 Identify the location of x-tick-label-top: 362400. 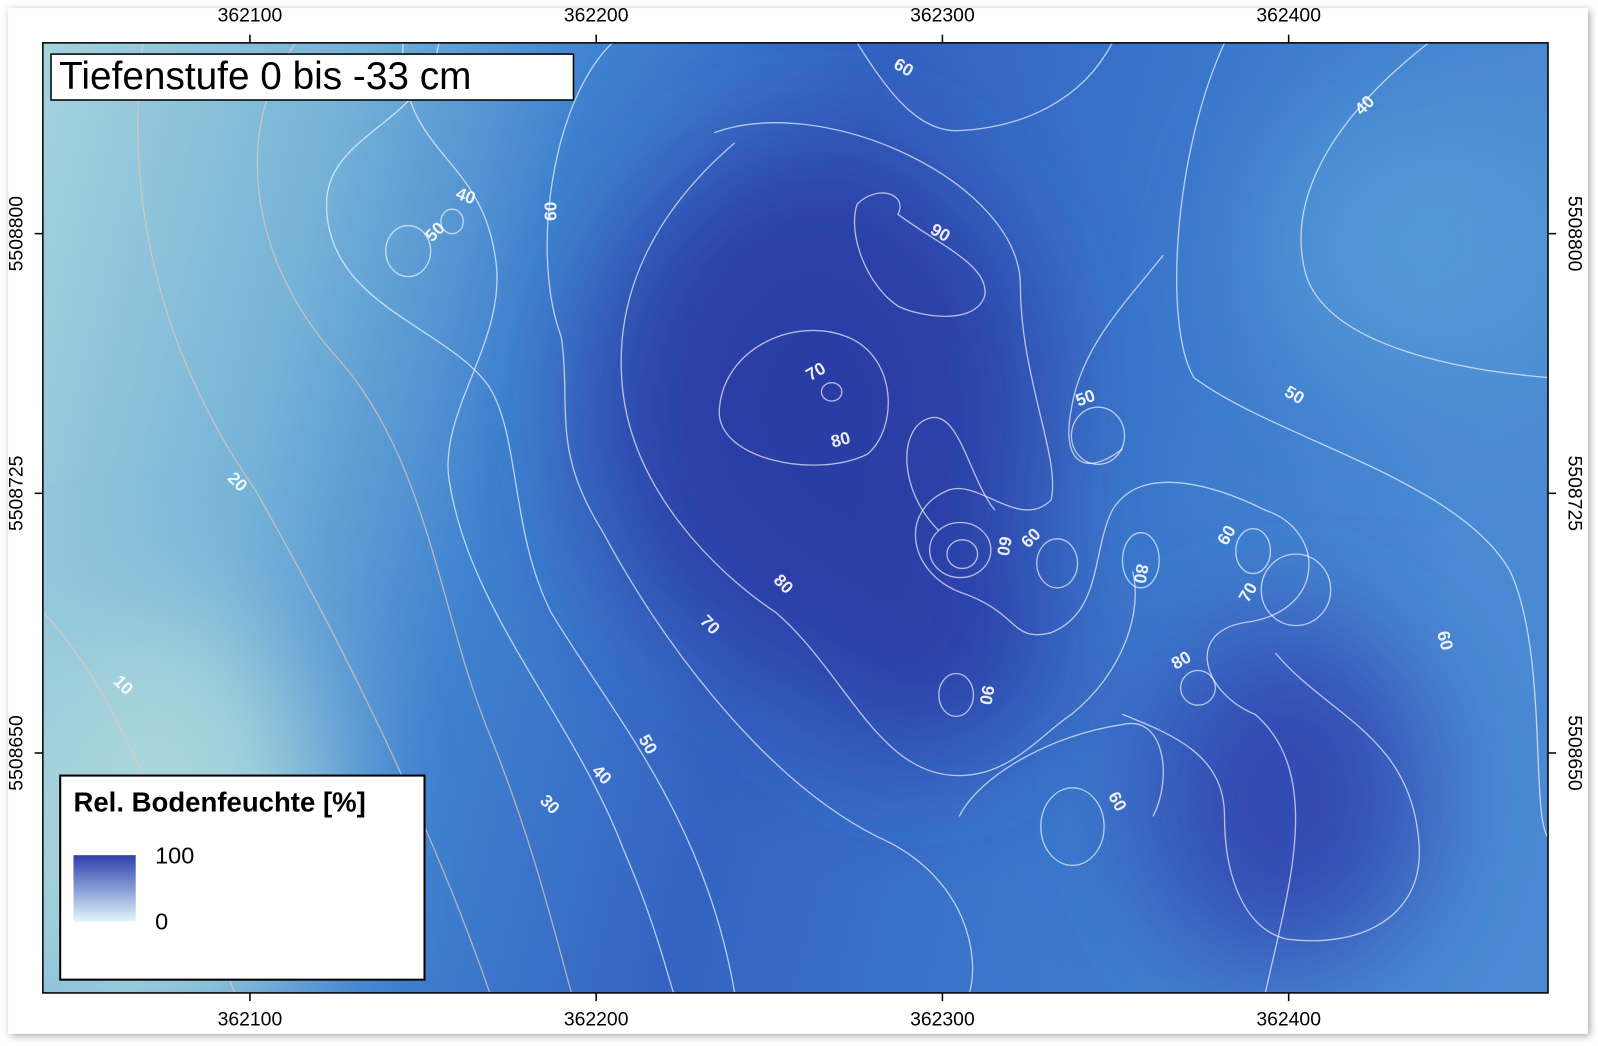
(1288, 15).